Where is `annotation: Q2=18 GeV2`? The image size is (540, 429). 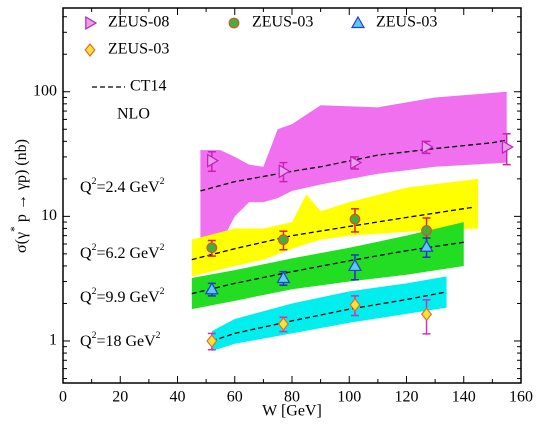
annotation: Q2=18 GeV2 is located at coordinates (120, 339).